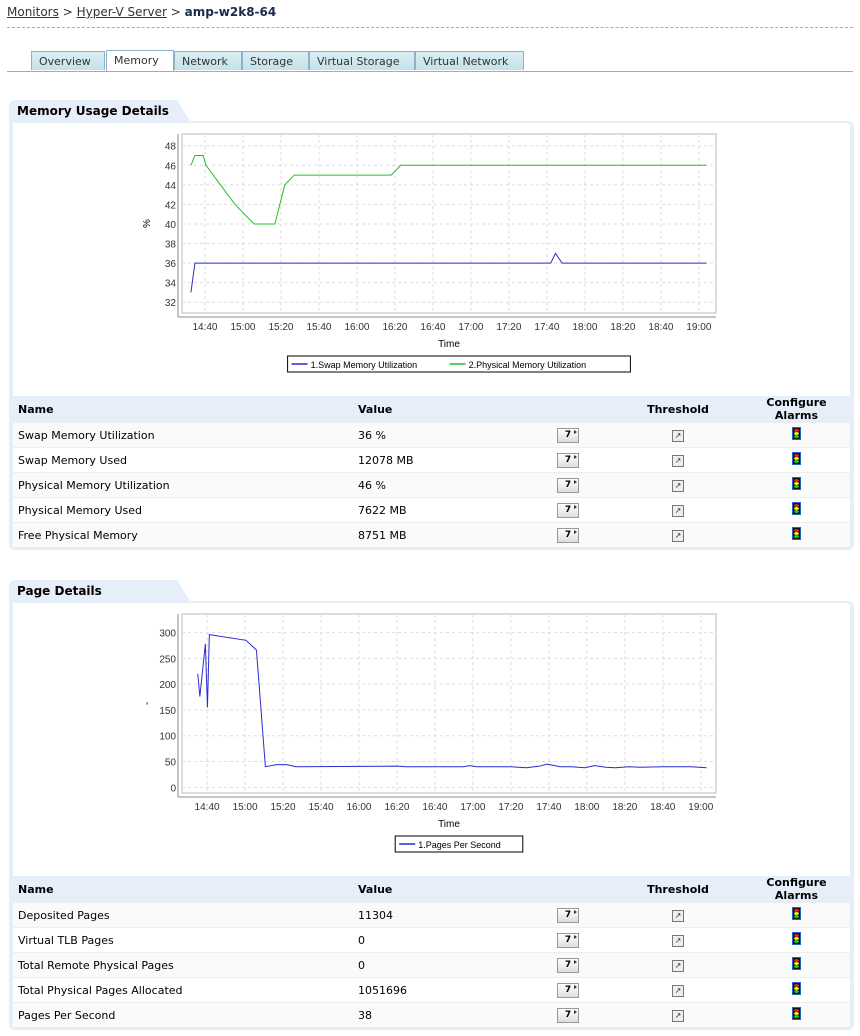 This screenshot has width=860, height=1036. Describe the element at coordinates (208, 60) in the screenshot. I see `tab-network: Network` at that location.